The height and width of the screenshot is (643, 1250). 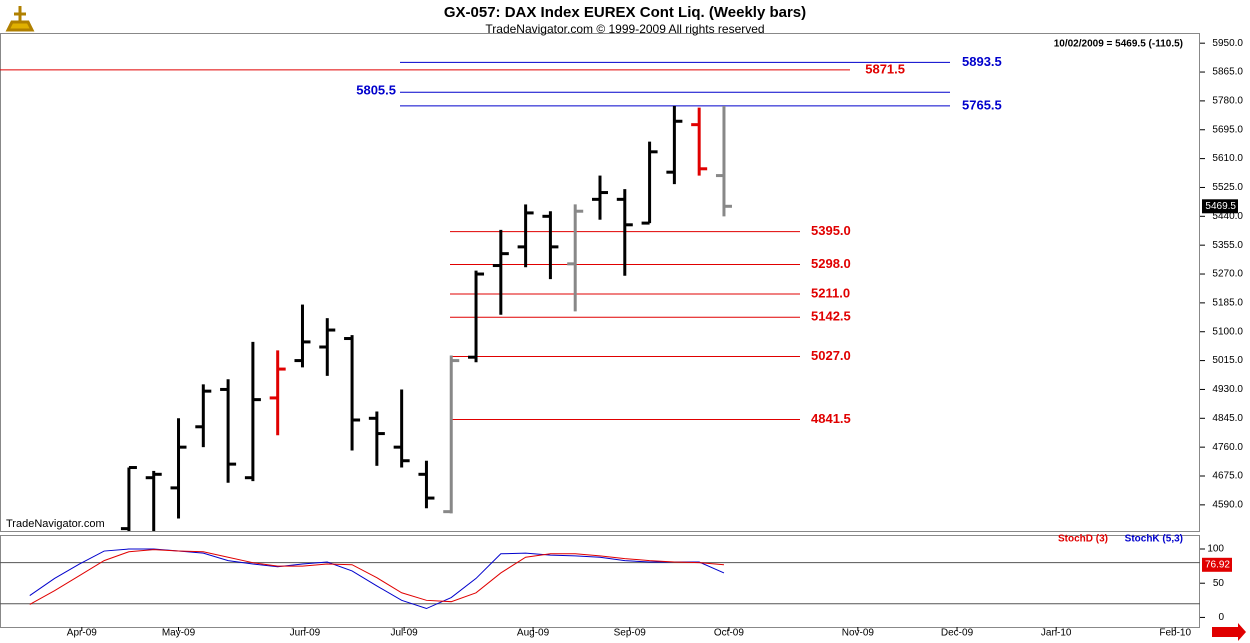 I want to click on level-label: 5871.5, so click(x=885, y=68).